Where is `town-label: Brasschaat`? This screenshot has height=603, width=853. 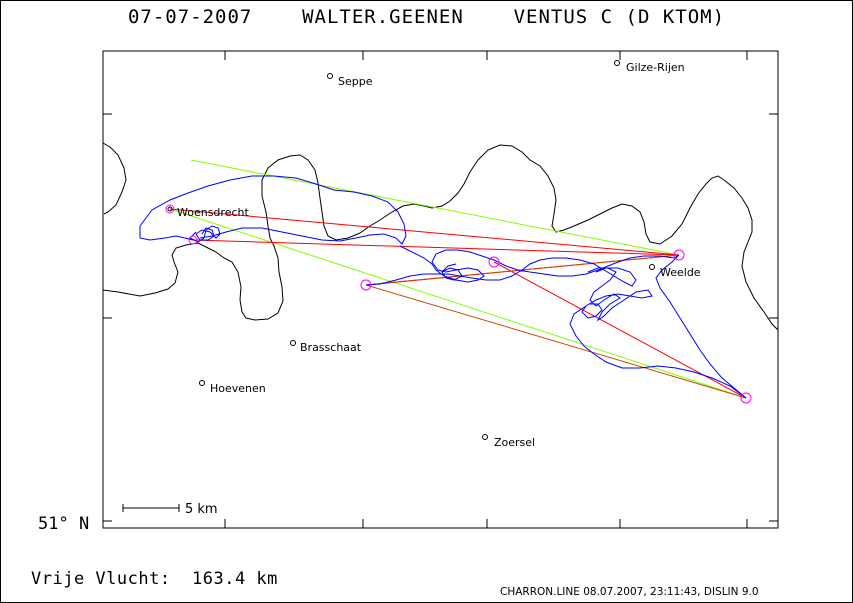
town-label: Brasschaat is located at coordinates (331, 347).